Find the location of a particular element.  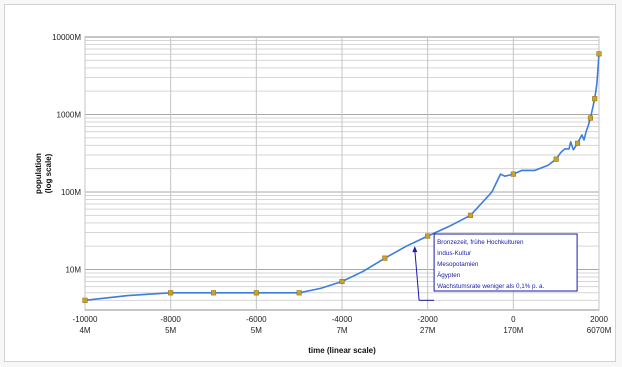

x-tick-label: -10000 is located at coordinates (85, 319).